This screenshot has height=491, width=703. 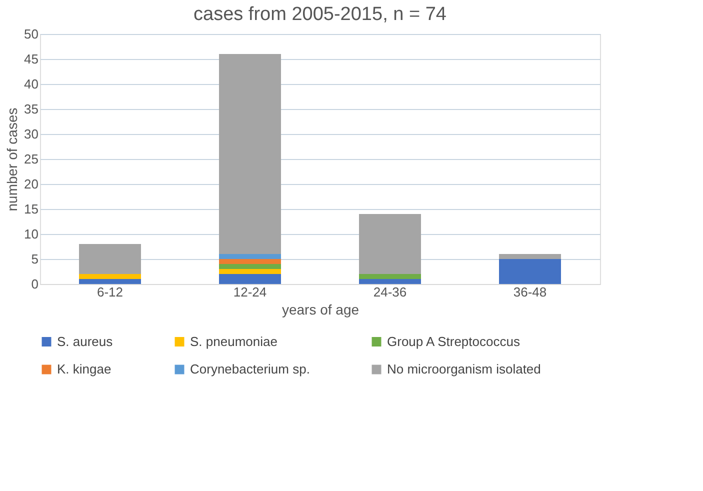 I want to click on y-tick-label: 15, so click(x=31, y=209).